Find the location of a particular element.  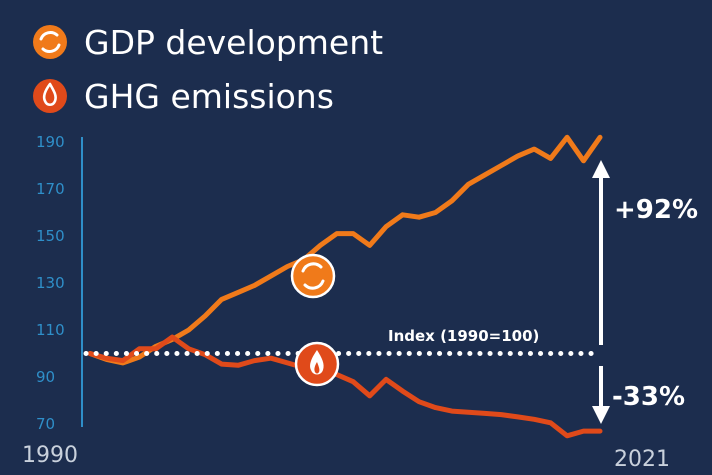

legend: GDP development GHG emissions is located at coordinates (208, 69).